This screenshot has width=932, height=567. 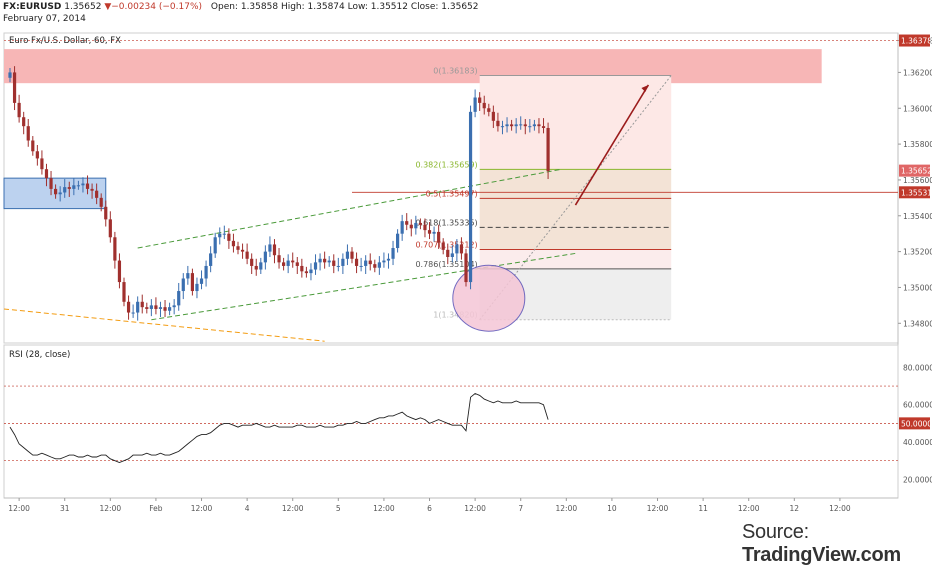 What do you see at coordinates (917, 72) in the screenshot?
I see `price-tick-label: 1.36200` at bounding box center [917, 72].